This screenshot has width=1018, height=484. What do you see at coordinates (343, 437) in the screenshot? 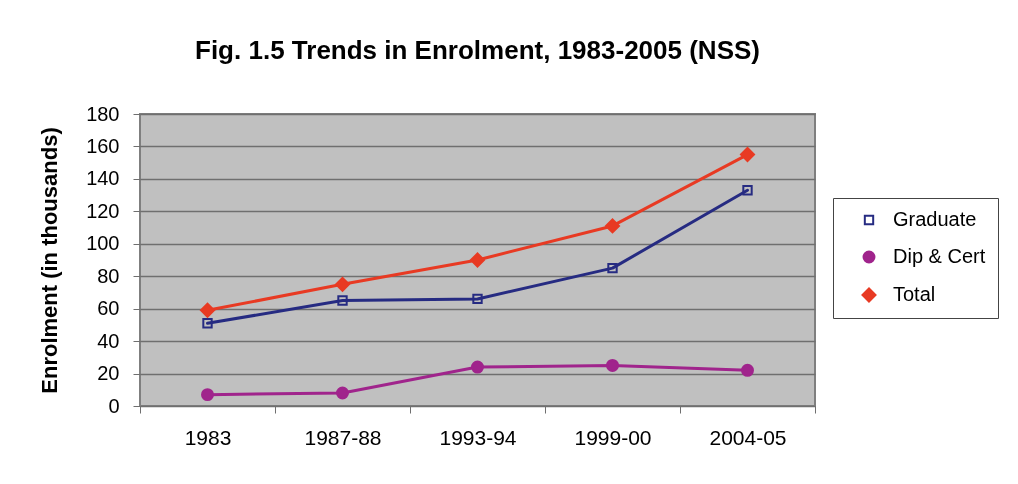
I see `x-tick-label: 1987-88` at bounding box center [343, 437].